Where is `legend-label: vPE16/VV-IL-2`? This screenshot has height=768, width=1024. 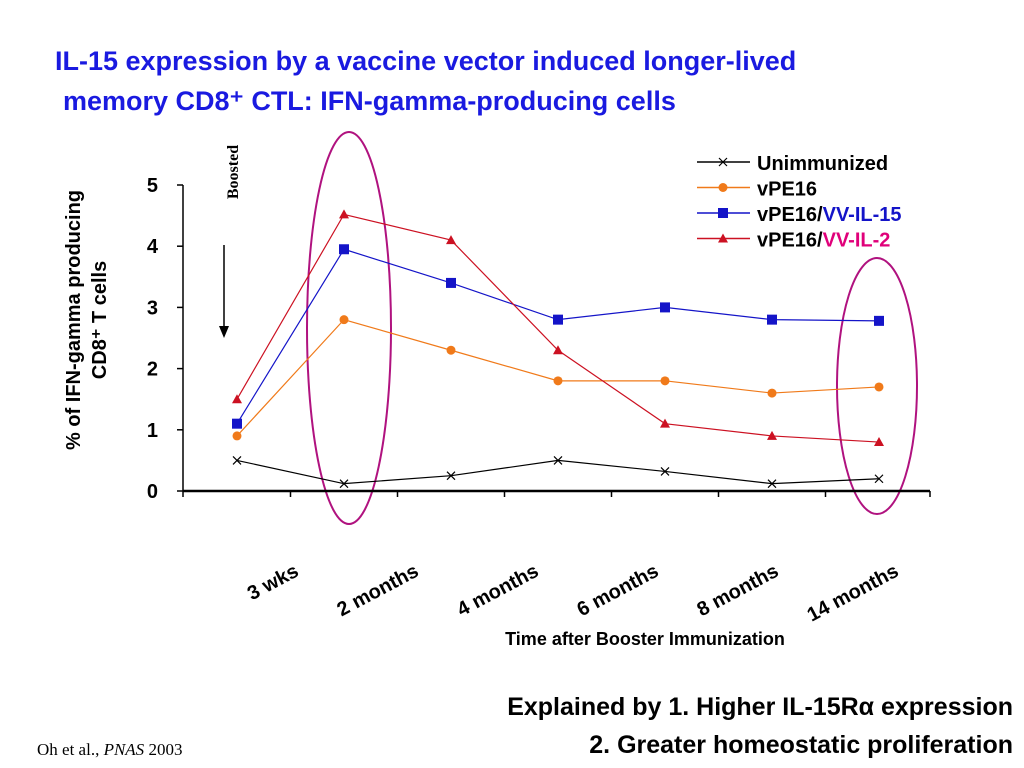
legend-label: vPE16/VV-IL-2 is located at coordinates (823, 241).